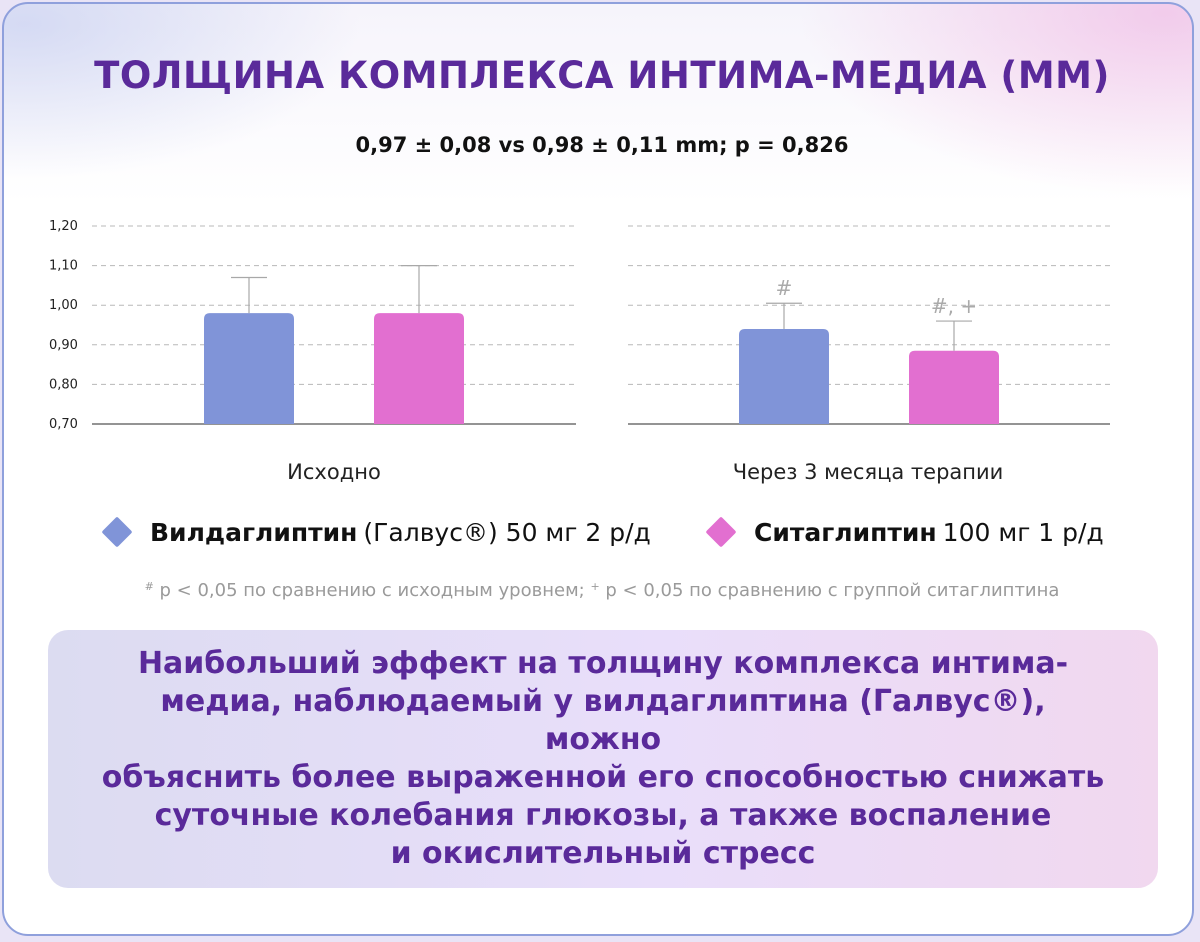 This screenshot has height=942, width=1200. I want to click on legend-sitagliptin-dose: 100 мг 1 р/д, so click(1023, 532).